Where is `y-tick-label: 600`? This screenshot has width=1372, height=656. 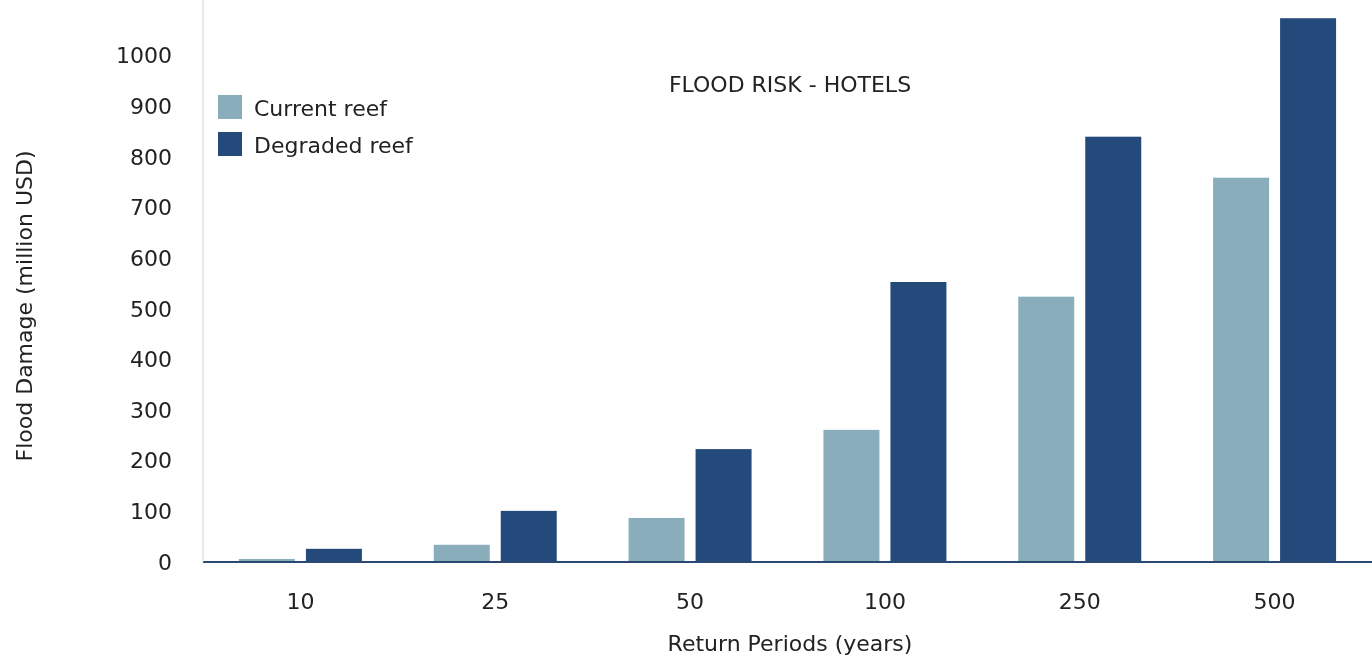 y-tick-label: 600 is located at coordinates (151, 258).